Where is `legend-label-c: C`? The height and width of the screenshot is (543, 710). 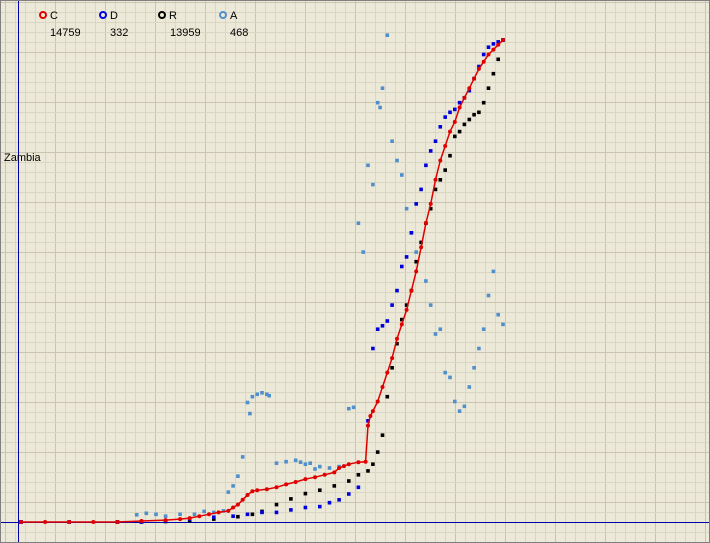
legend-label-c: C is located at coordinates (54, 16).